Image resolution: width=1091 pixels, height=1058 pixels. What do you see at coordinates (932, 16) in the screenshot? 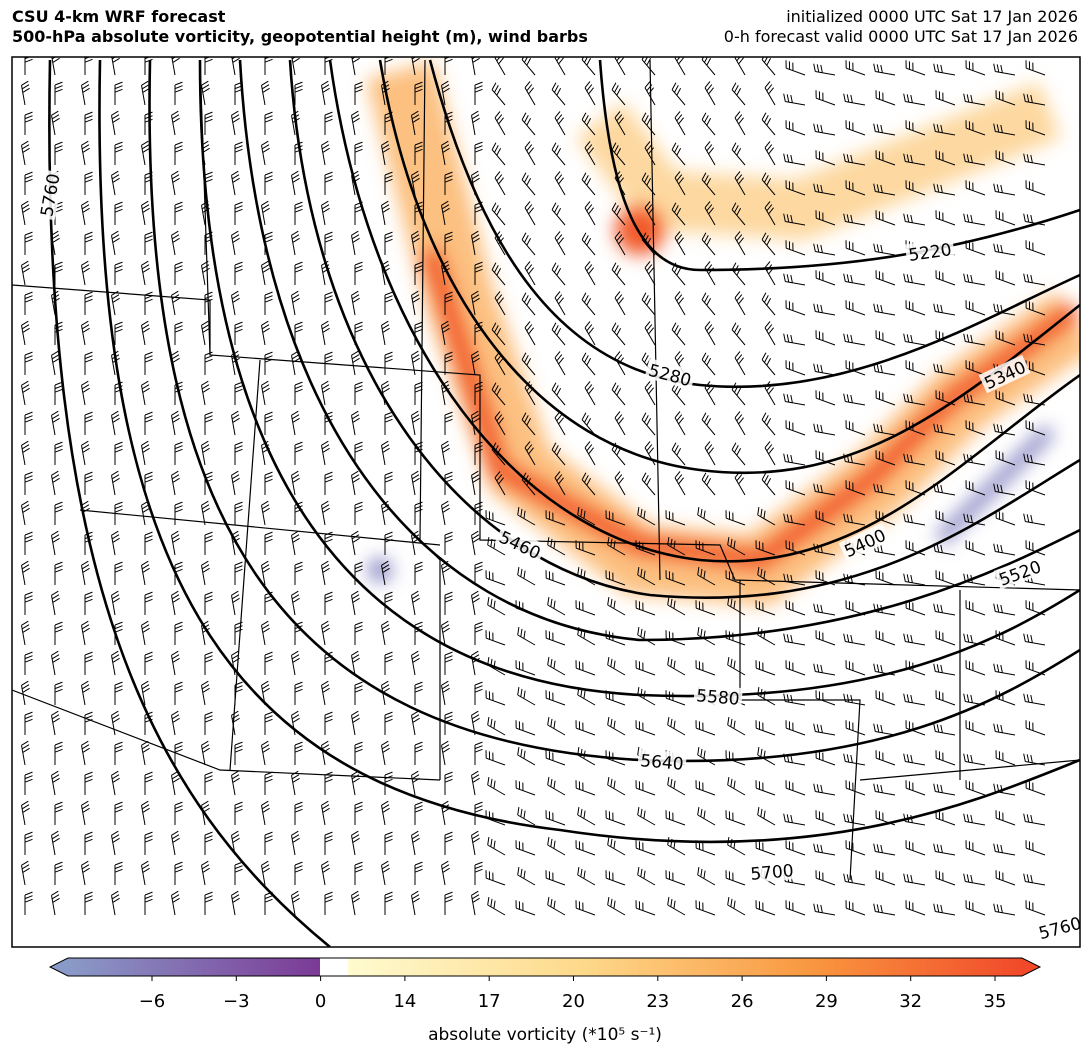
I see `subtitle: initialized 0000 UTC Sat 17 Jan 2026` at bounding box center [932, 16].